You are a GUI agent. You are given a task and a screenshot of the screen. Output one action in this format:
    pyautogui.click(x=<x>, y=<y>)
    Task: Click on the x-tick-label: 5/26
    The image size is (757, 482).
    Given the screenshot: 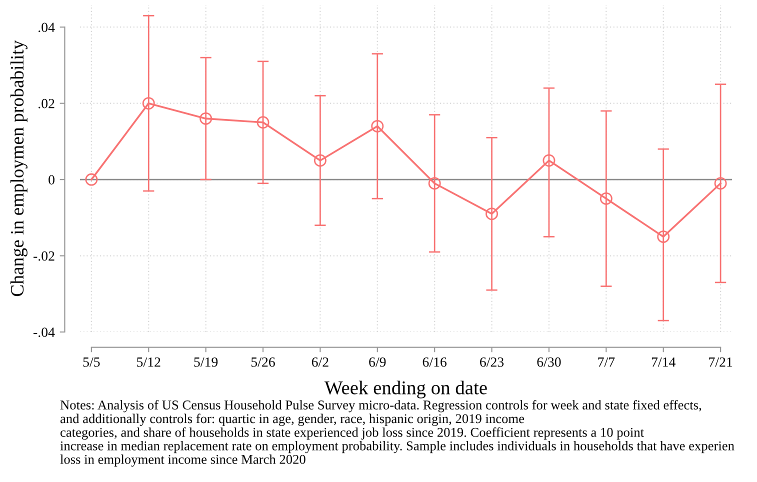 What is the action you would take?
    pyautogui.click(x=263, y=362)
    